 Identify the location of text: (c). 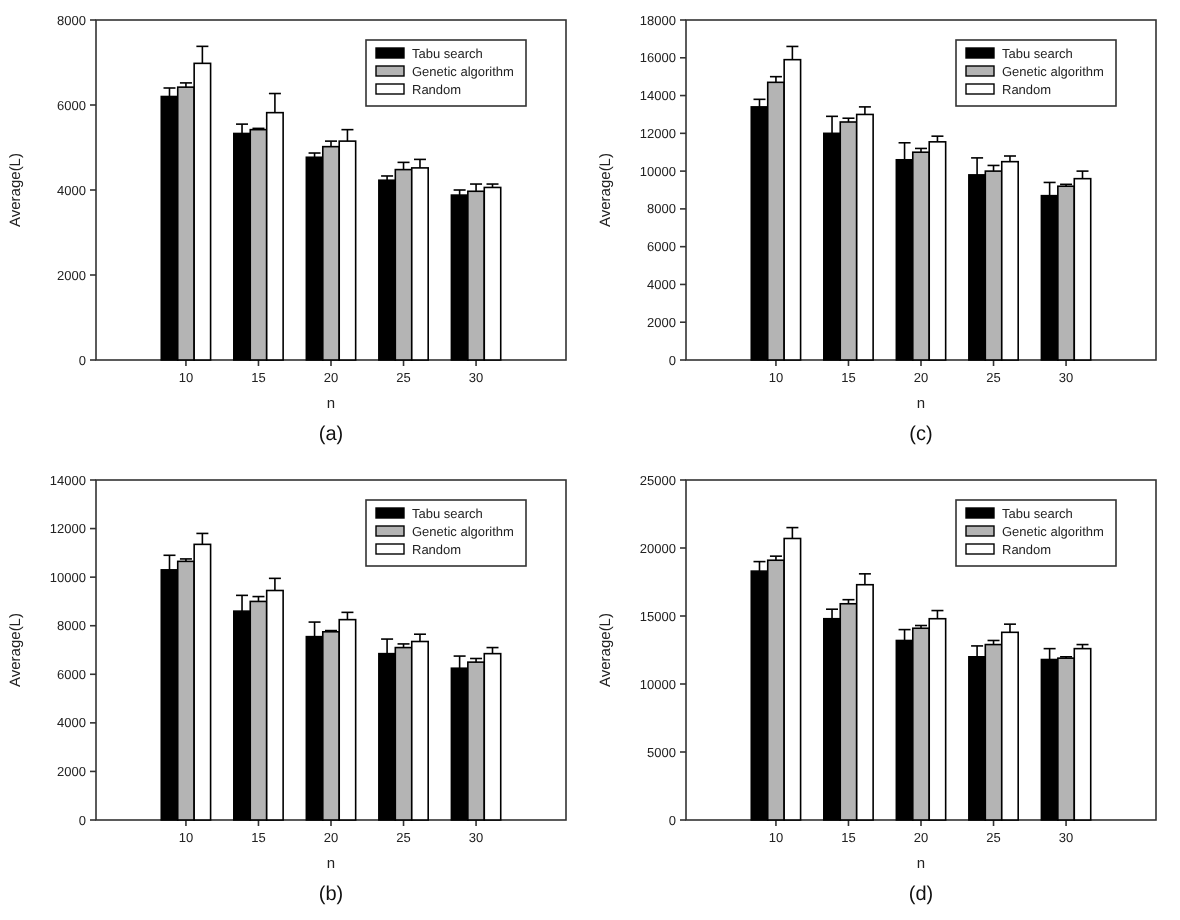
(921, 435).